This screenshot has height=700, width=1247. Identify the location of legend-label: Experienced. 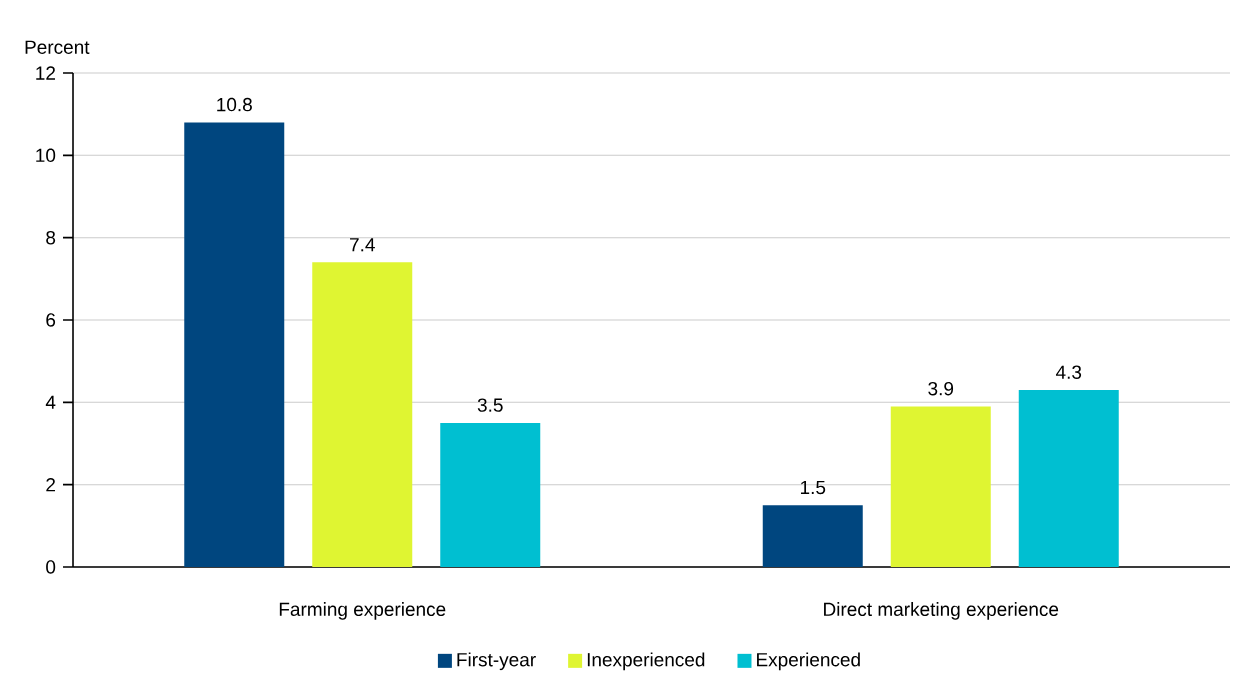
(808, 661).